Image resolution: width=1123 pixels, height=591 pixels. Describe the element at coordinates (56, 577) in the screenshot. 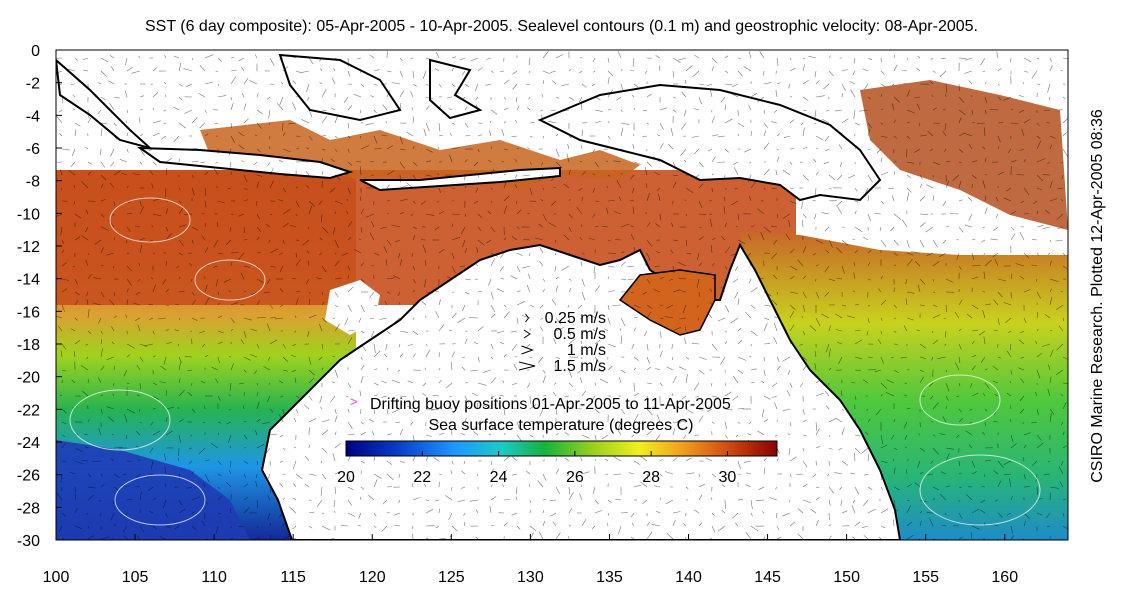

I see `lon-tick-label: 100` at that location.